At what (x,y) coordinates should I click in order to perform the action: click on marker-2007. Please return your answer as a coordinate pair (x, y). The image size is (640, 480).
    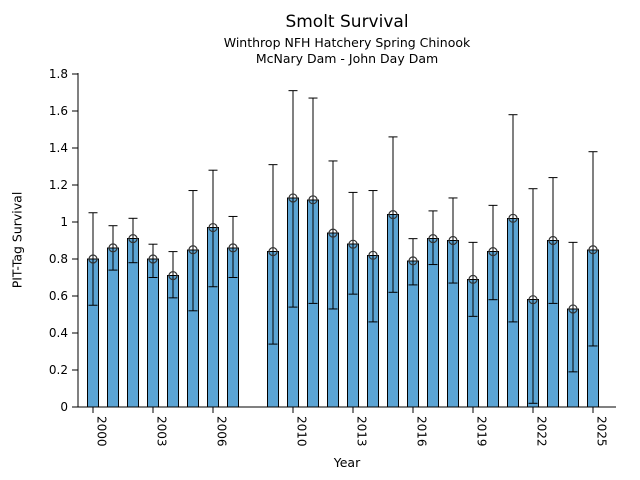
    Looking at the image, I should click on (233, 248).